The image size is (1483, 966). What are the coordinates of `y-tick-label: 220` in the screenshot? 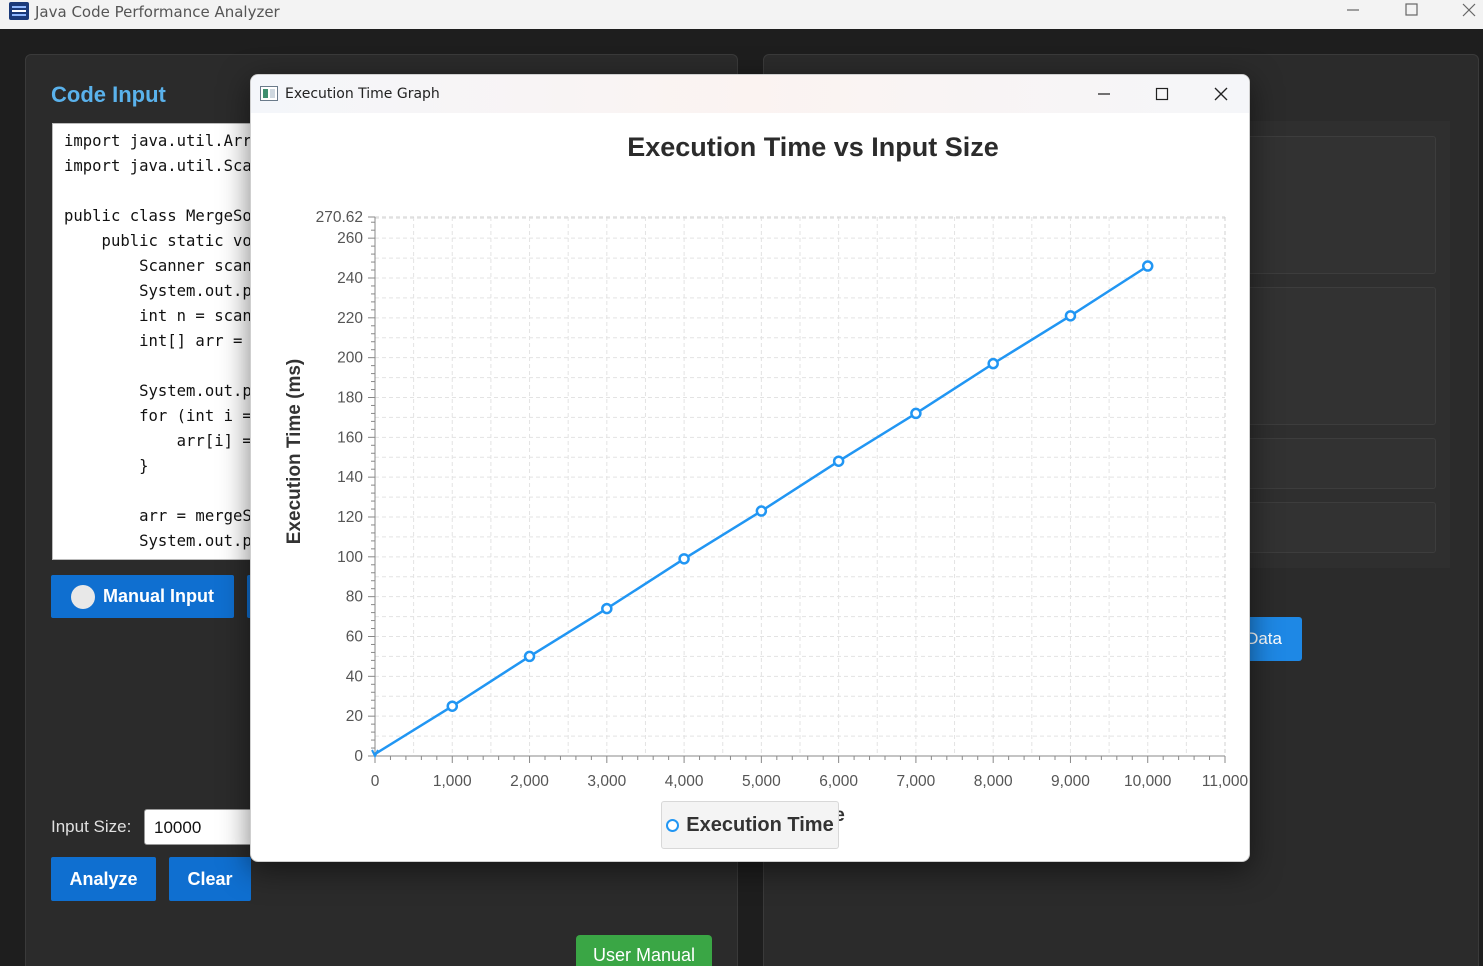 It's located at (350, 318).